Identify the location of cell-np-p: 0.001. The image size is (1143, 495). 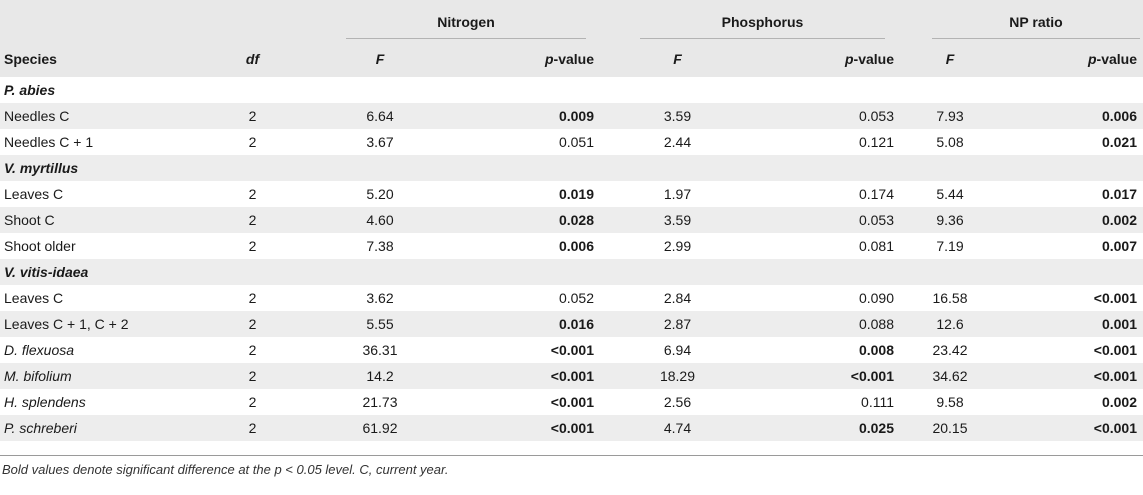
(1071, 324).